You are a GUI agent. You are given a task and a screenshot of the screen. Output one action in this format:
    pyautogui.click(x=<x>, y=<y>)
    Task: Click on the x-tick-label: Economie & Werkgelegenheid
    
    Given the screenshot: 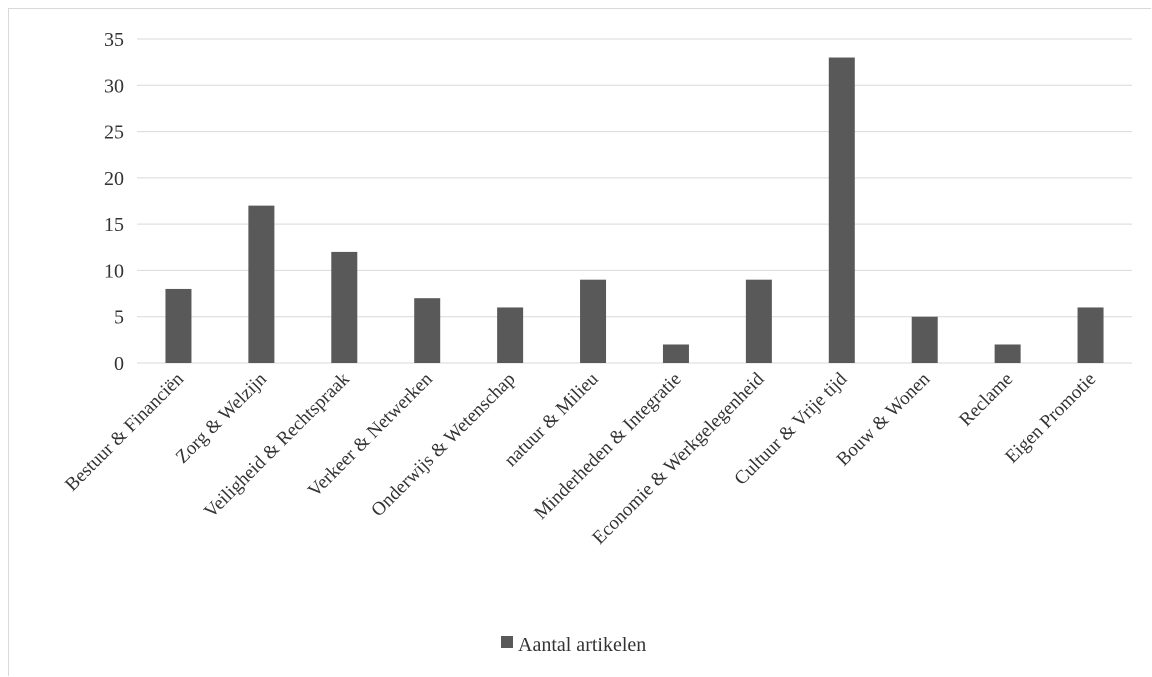 What is the action you would take?
    pyautogui.click(x=678, y=458)
    